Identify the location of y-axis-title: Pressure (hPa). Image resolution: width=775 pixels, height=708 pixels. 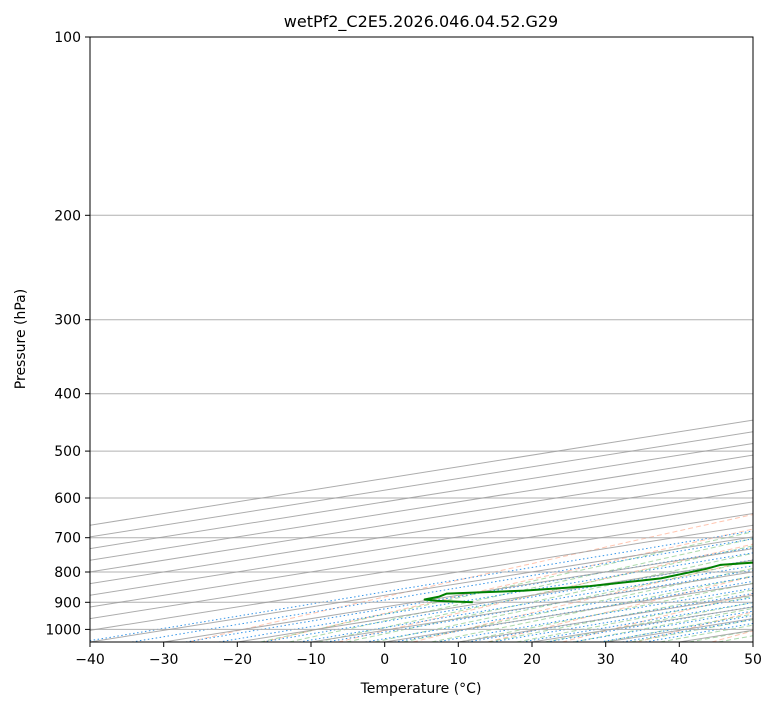
(21, 339).